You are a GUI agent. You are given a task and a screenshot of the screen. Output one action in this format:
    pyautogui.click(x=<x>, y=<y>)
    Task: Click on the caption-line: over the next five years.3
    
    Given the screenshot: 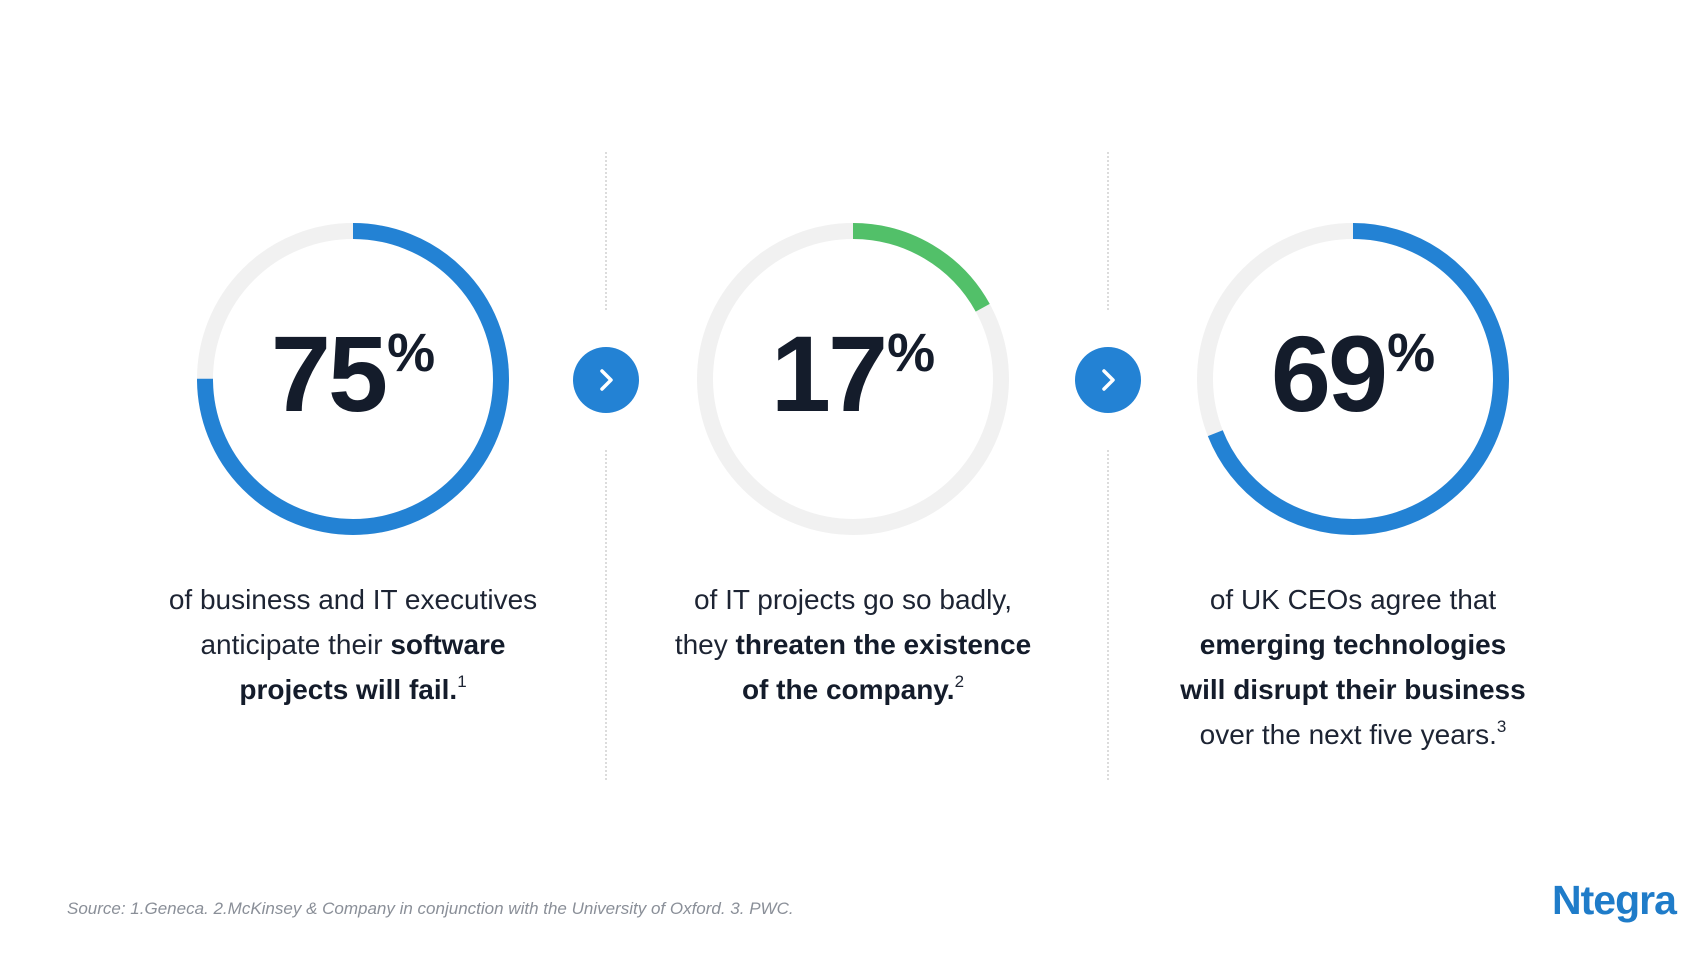 What is the action you would take?
    pyautogui.click(x=1353, y=734)
    